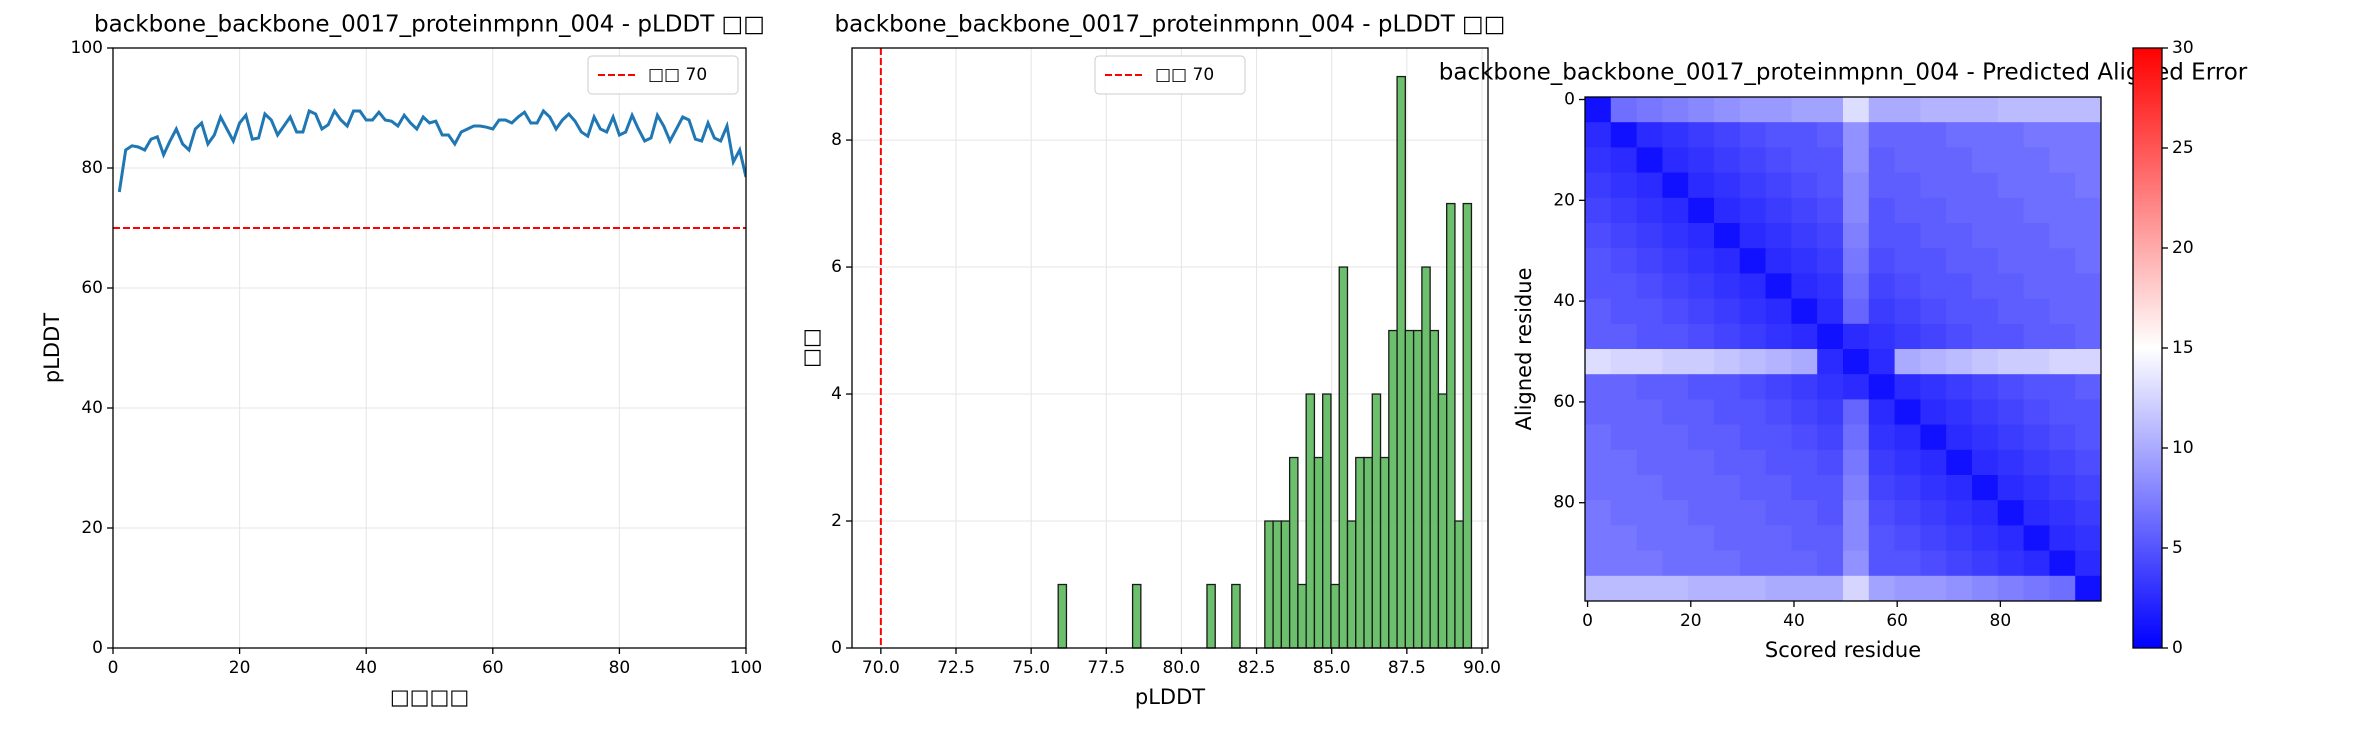 The image size is (2374, 730). What do you see at coordinates (1332, 668) in the screenshot?
I see `x-tick-label: 85.0` at bounding box center [1332, 668].